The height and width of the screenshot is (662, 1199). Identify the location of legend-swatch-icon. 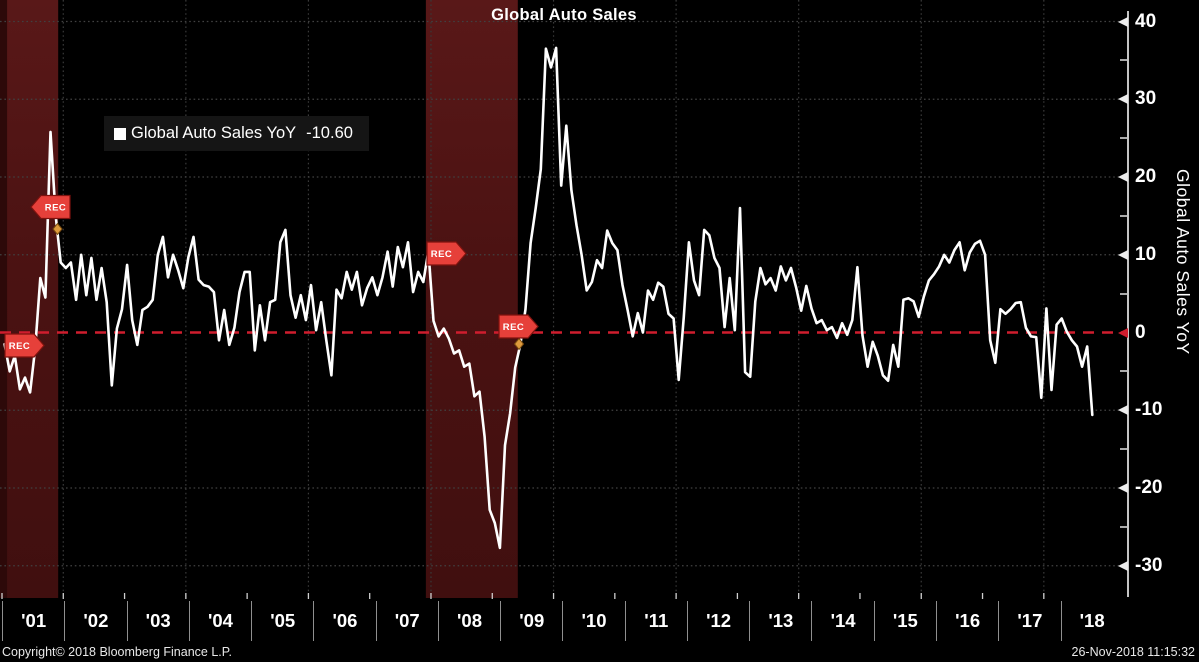
(120, 133).